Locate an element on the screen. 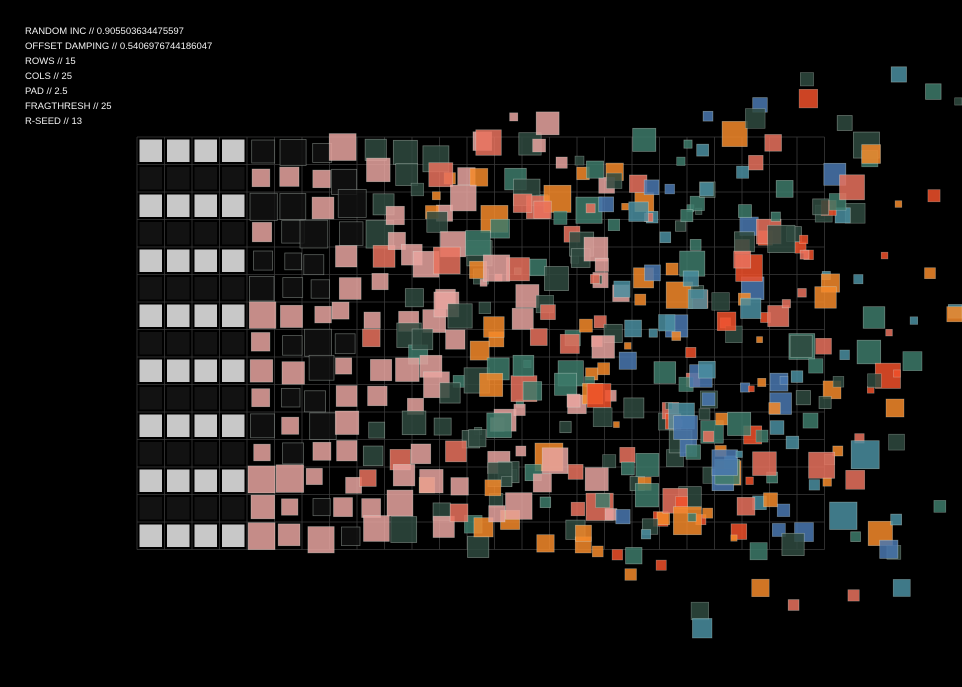  param-cols: COLS // 25 is located at coordinates (48, 76).